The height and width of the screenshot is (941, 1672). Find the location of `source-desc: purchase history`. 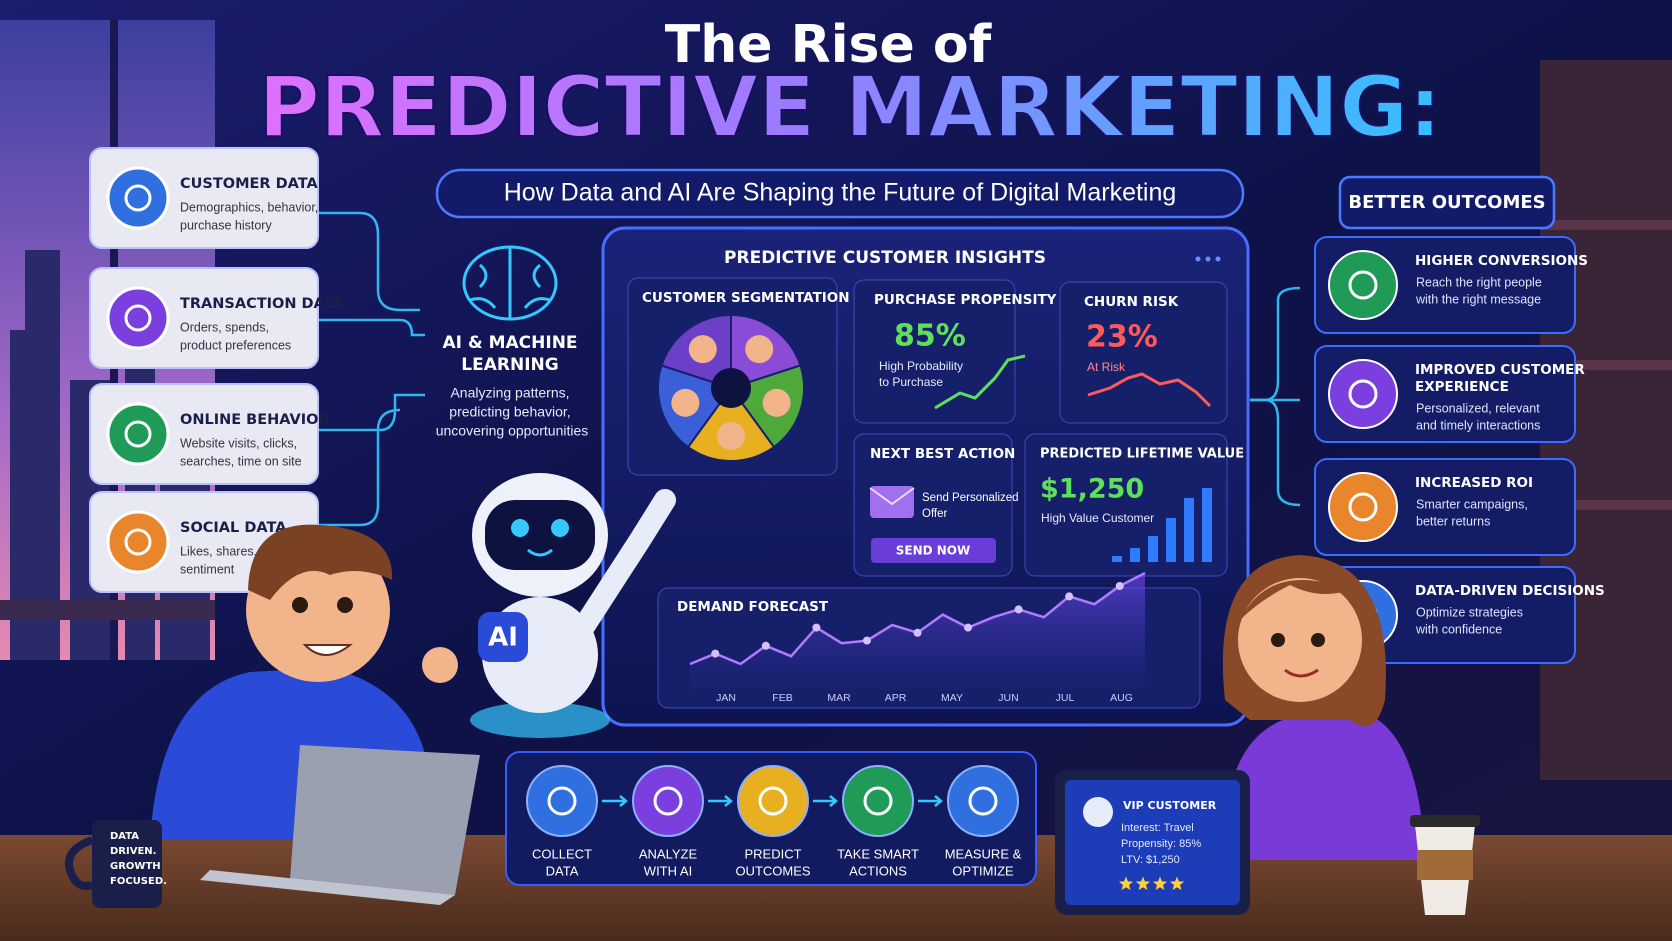

source-desc: purchase history is located at coordinates (226, 225).